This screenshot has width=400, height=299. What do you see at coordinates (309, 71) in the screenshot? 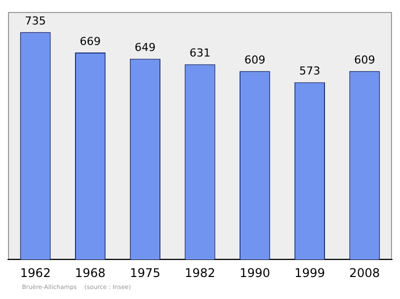
I see `data-label: 573` at bounding box center [309, 71].